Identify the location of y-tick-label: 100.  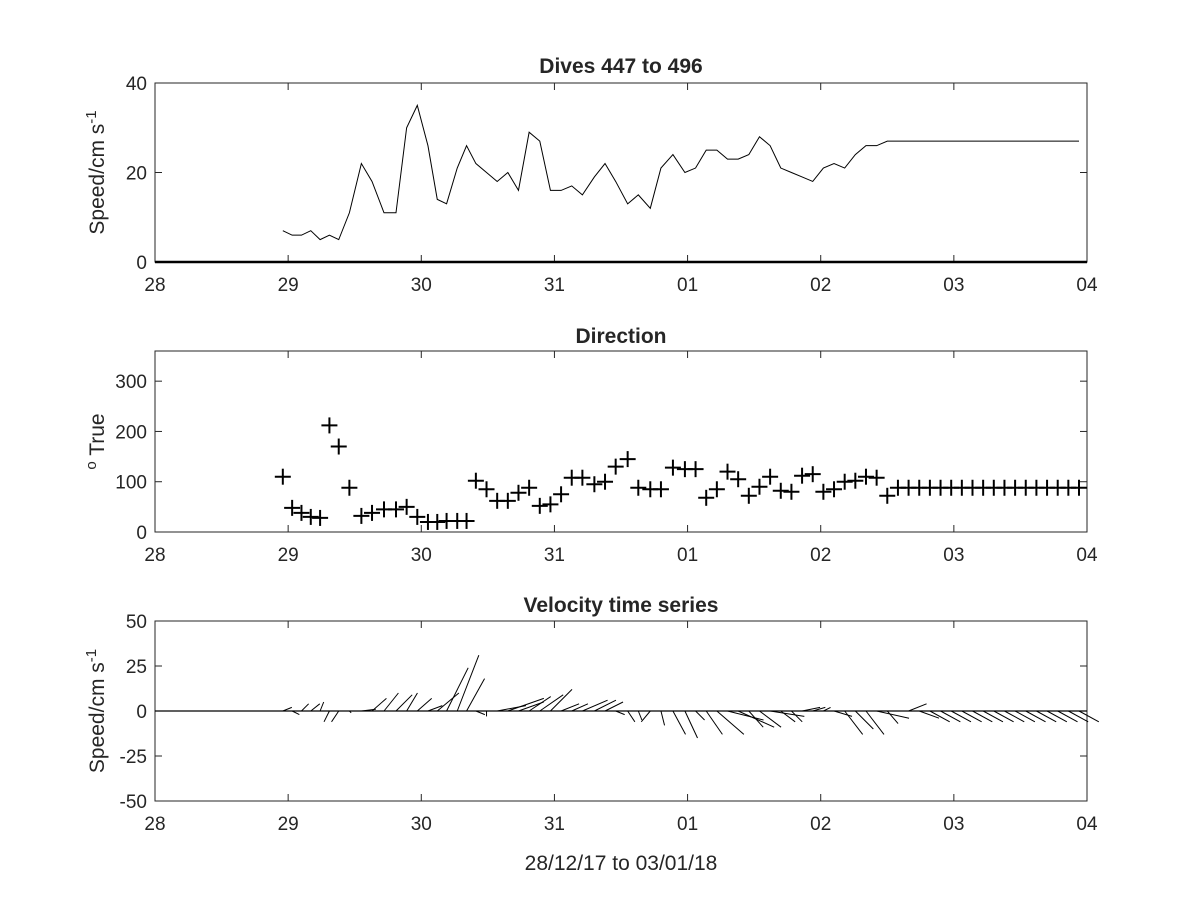
(131, 483).